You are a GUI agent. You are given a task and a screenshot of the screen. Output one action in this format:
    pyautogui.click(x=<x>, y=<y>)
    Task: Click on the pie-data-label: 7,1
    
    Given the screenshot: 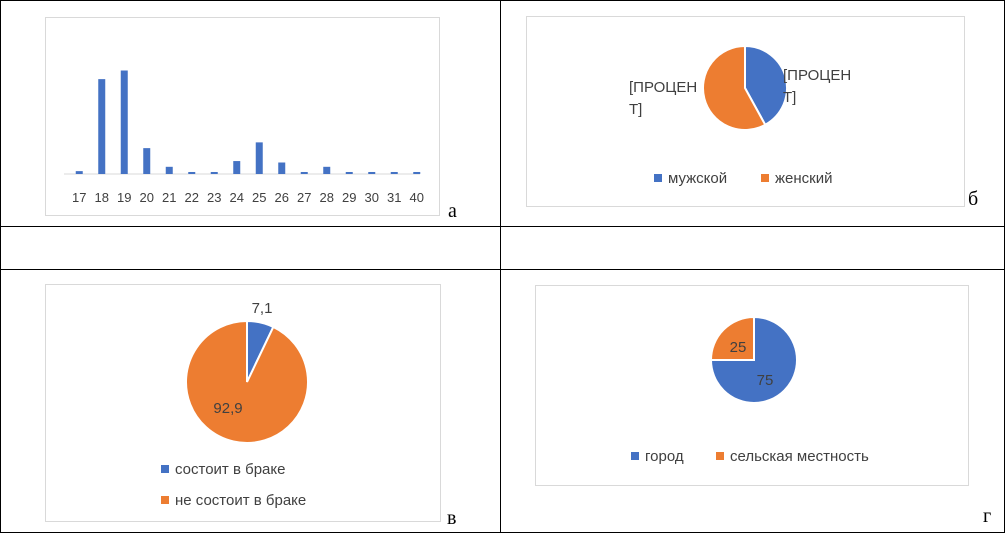 What is the action you would take?
    pyautogui.click(x=262, y=308)
    